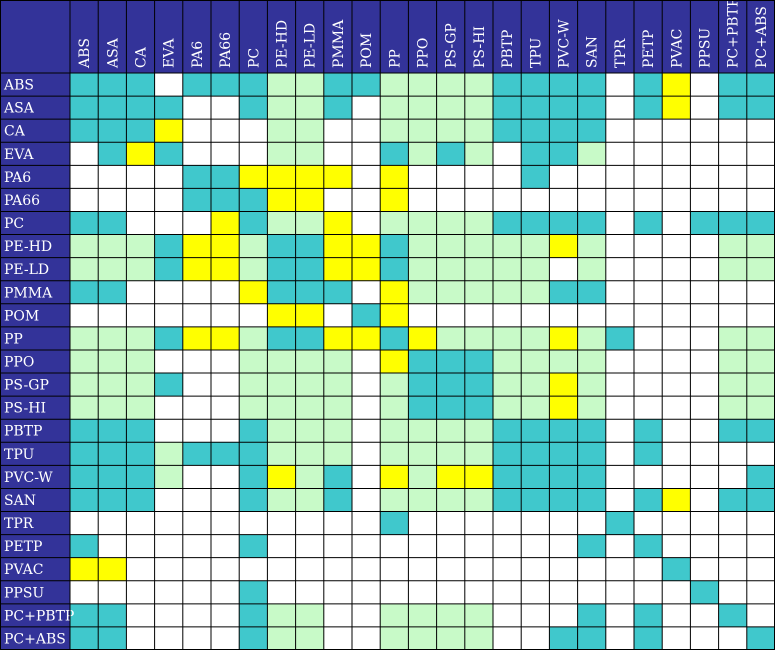 This screenshot has width=775, height=650. Describe the element at coordinates (253, 615) in the screenshot. I see `cell-PC+PBTP-PC` at that location.